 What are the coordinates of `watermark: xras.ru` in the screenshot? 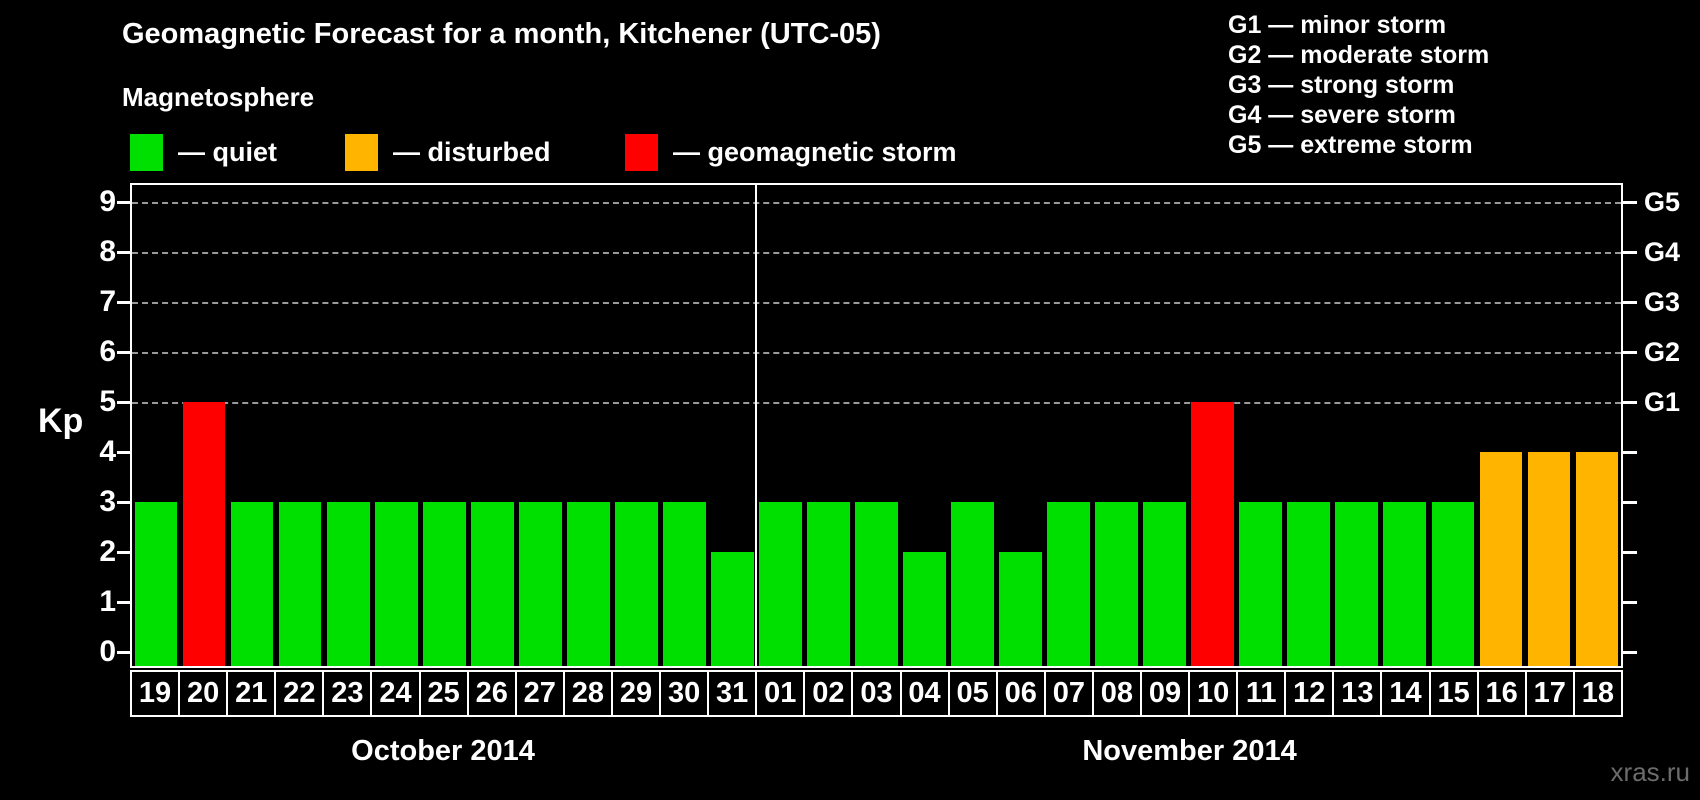 It's located at (1650, 772).